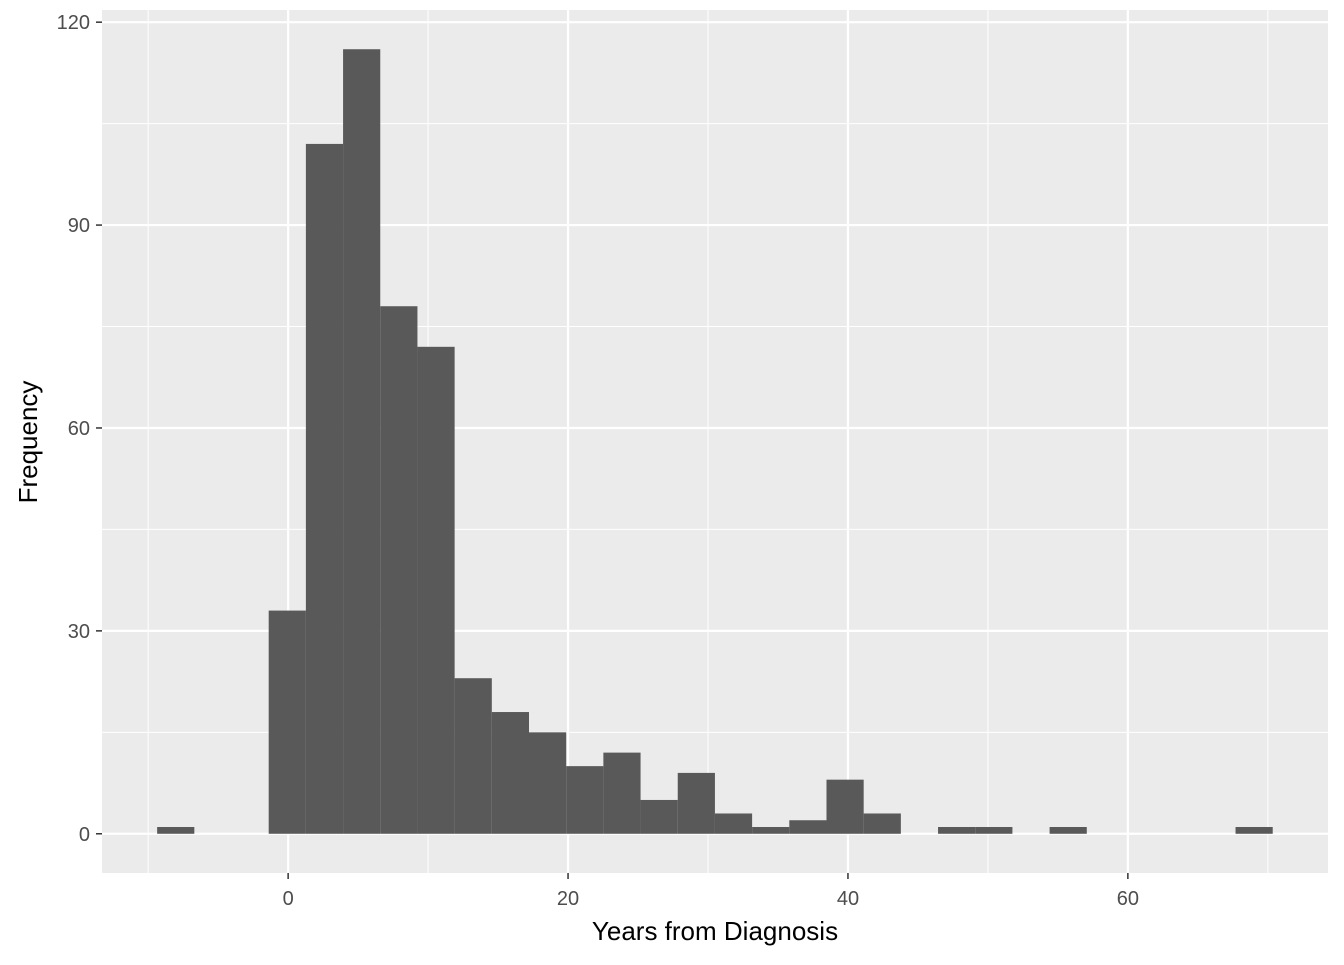  I want to click on x-tick-label: 60, so click(1128, 899).